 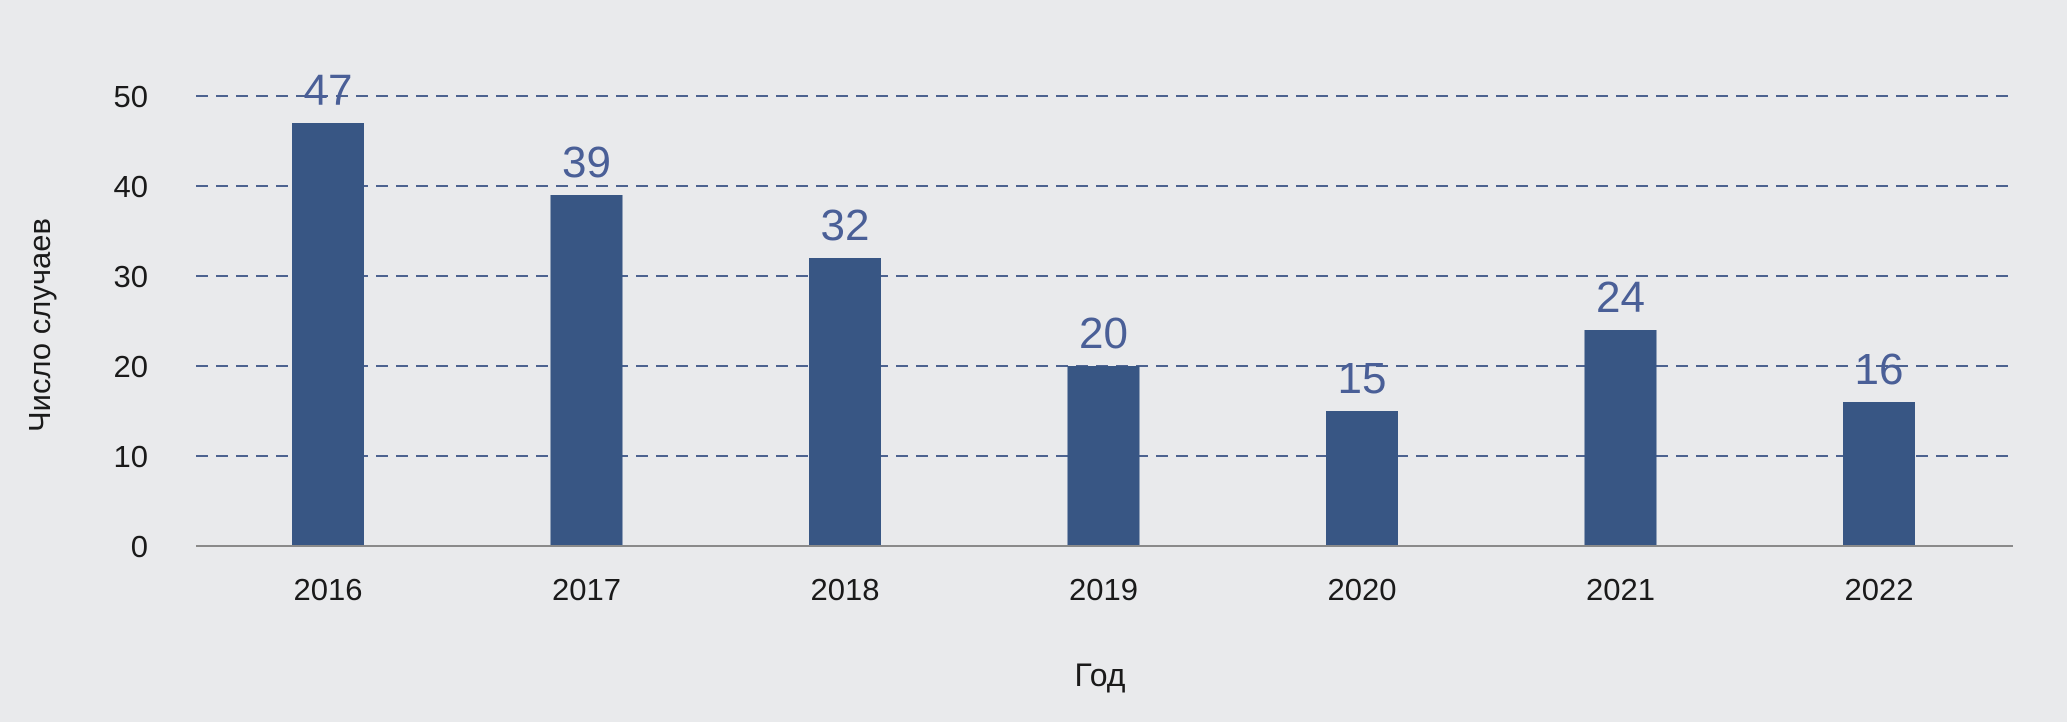 I want to click on x-tick-label: 2019, so click(x=1103, y=589).